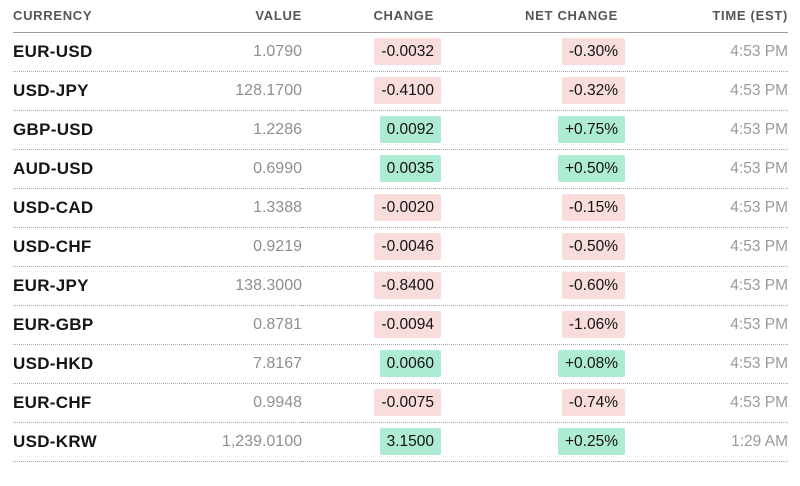  What do you see at coordinates (371, 403) in the screenshot?
I see `change-cell: -0.0075` at bounding box center [371, 403].